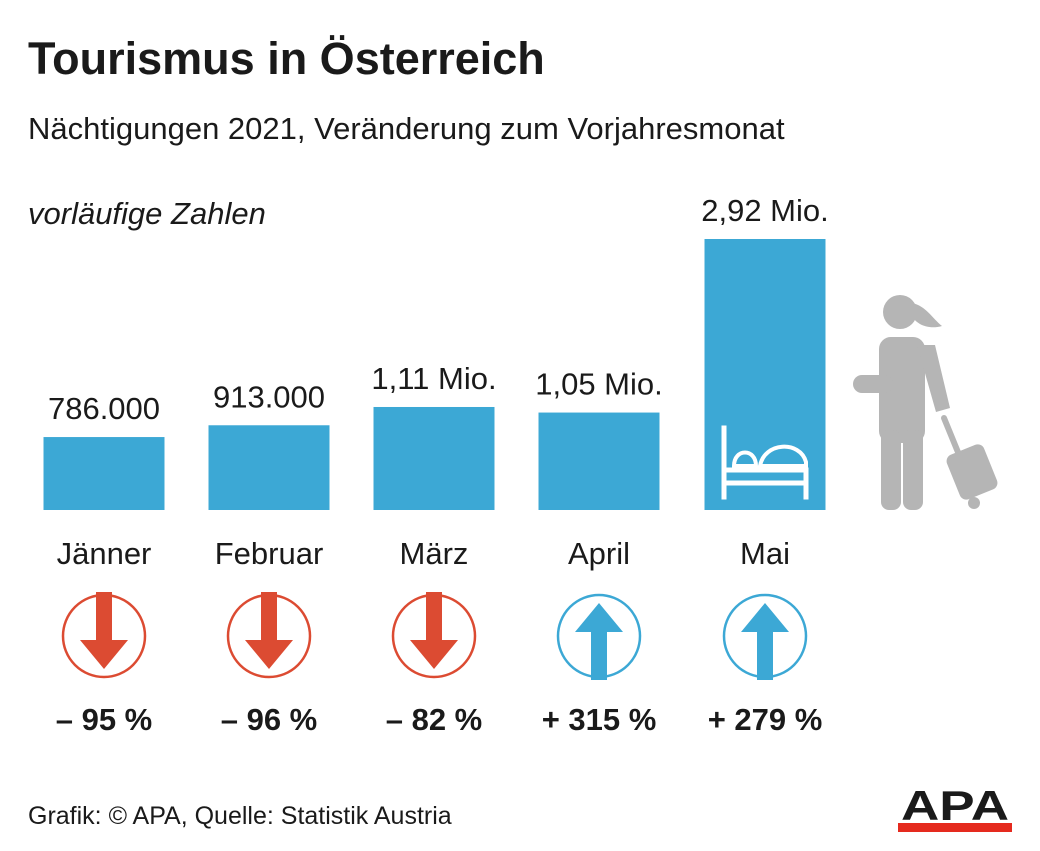  I want to click on change-label: – 95 %, so click(104, 719).